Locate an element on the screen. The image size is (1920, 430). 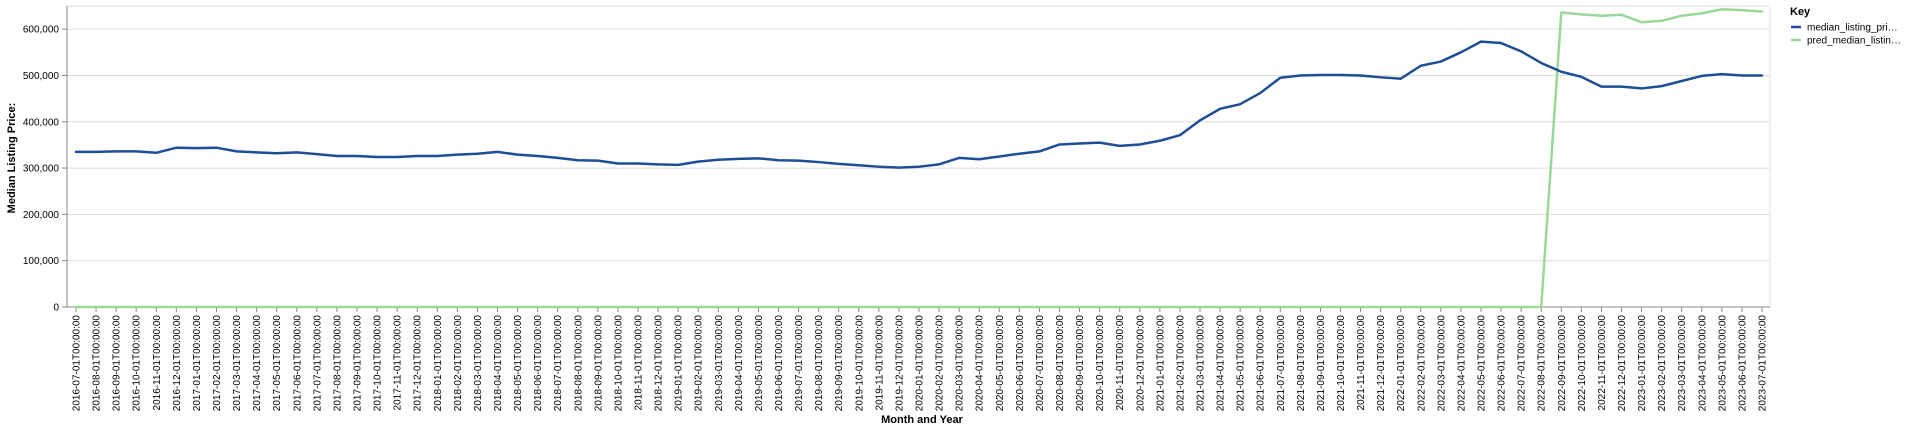
y-axis-title: Median Listing Price: is located at coordinates (12, 158).